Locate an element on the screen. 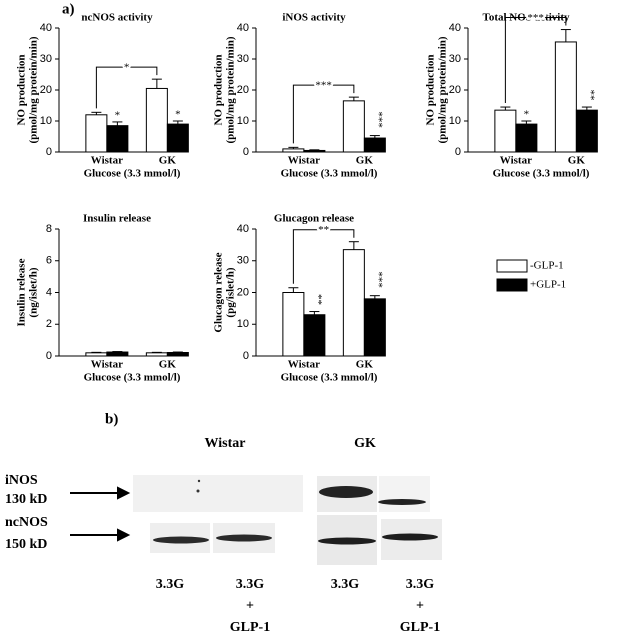 The image size is (638, 642). legend-label: +GLP-1 is located at coordinates (548, 285).